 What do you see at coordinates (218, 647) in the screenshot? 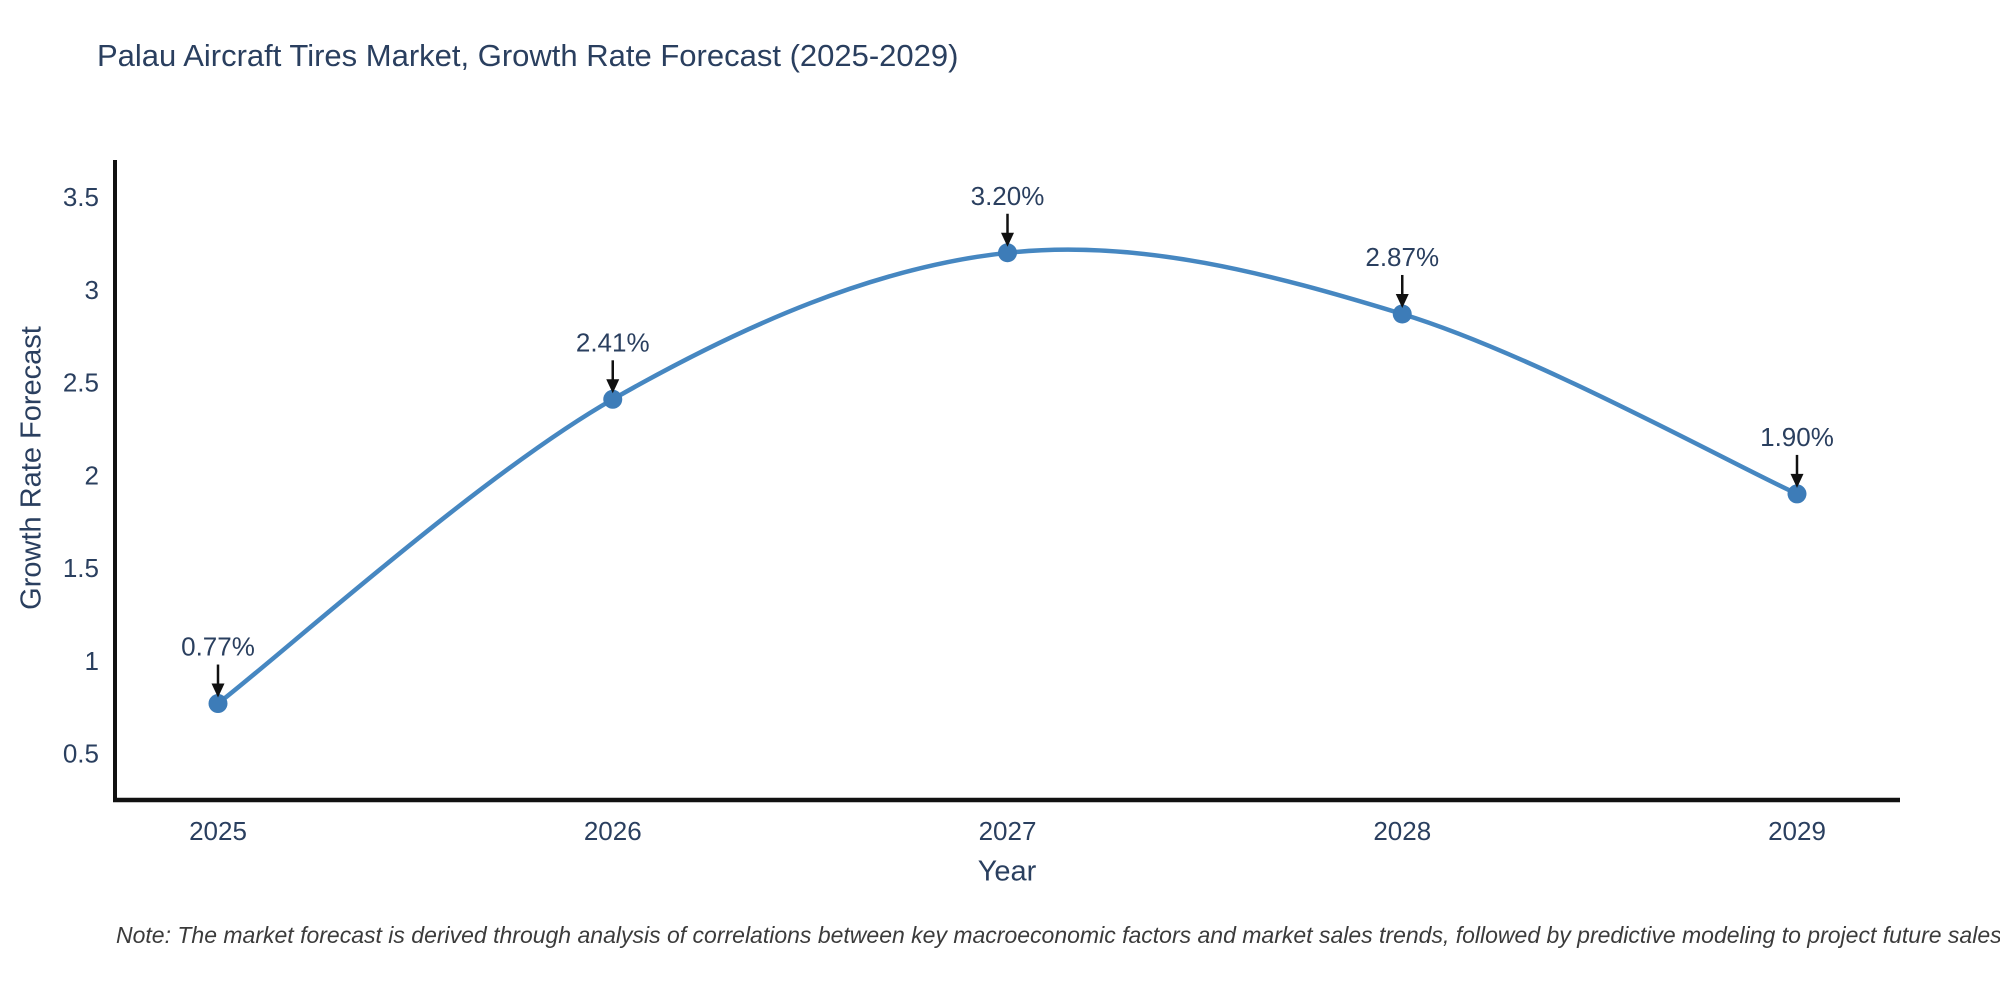
I see `point-annotation: 0.77%` at bounding box center [218, 647].